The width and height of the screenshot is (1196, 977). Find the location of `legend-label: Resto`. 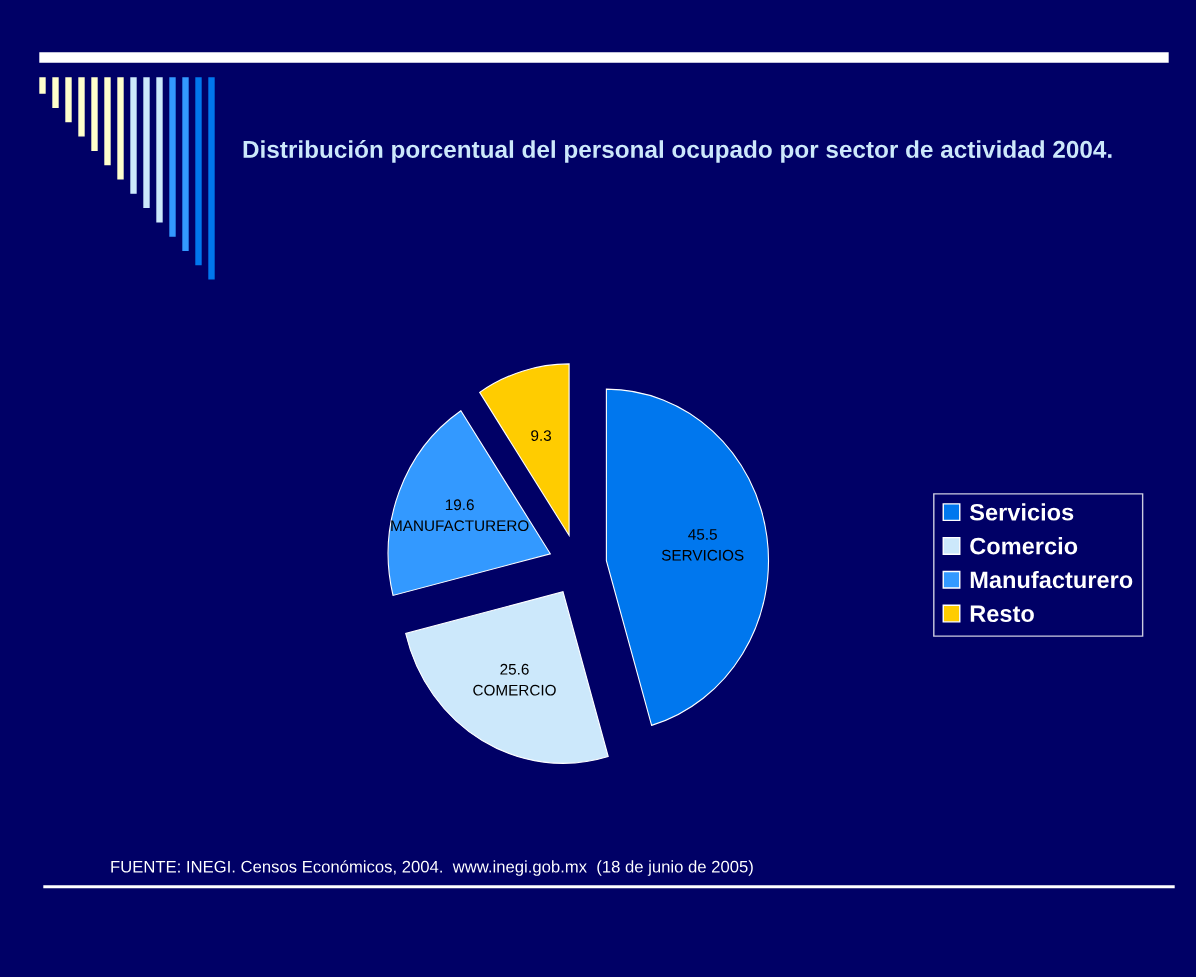

legend-label: Resto is located at coordinates (1002, 614).